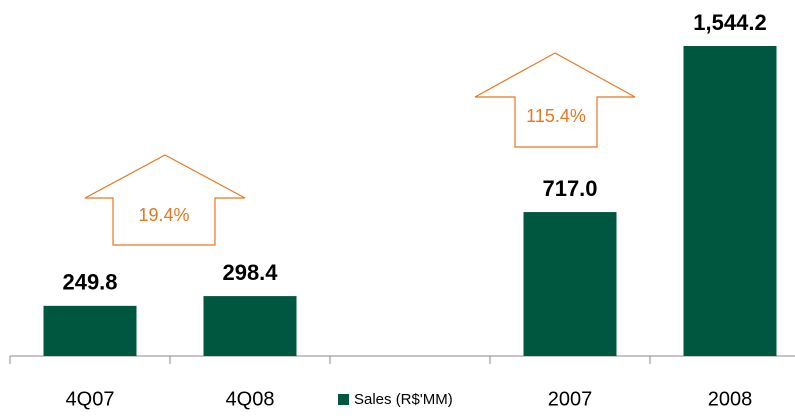 The image size is (795, 416). I want to click on annotation-arrow: 115.4%, so click(555, 100).